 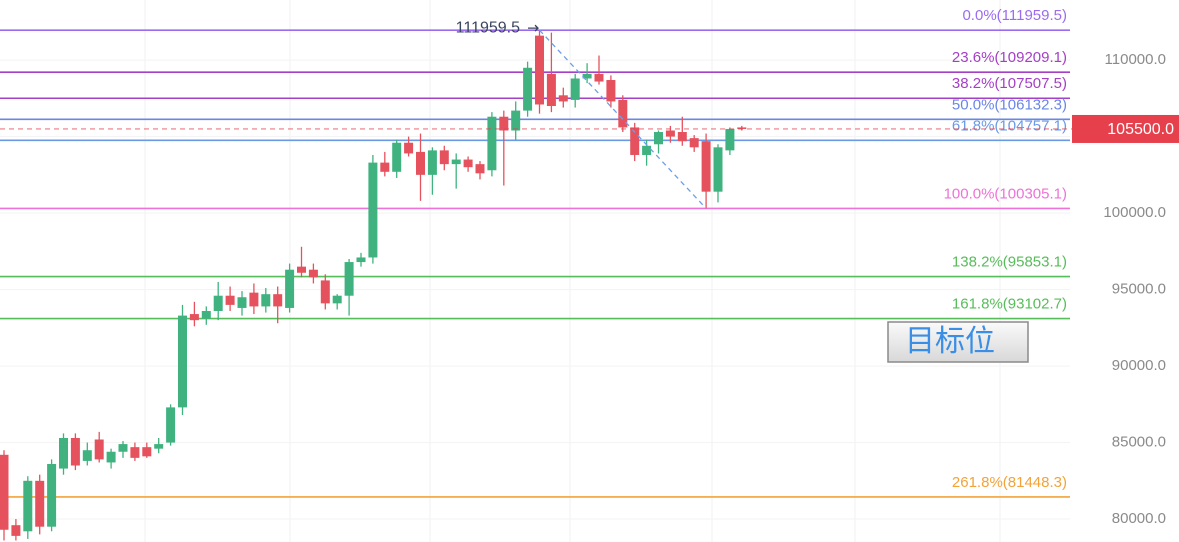 What do you see at coordinates (950, 341) in the screenshot?
I see `annotation-text: 目标位` at bounding box center [950, 341].